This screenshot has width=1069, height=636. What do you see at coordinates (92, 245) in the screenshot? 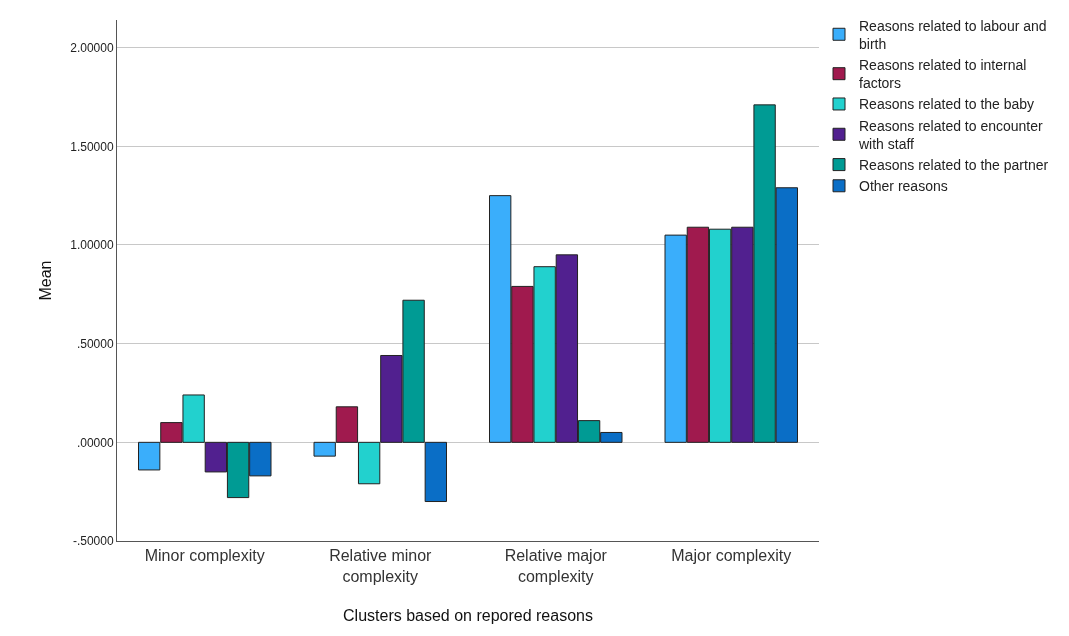
I see `y-tick-label: 1.00000` at bounding box center [92, 245].